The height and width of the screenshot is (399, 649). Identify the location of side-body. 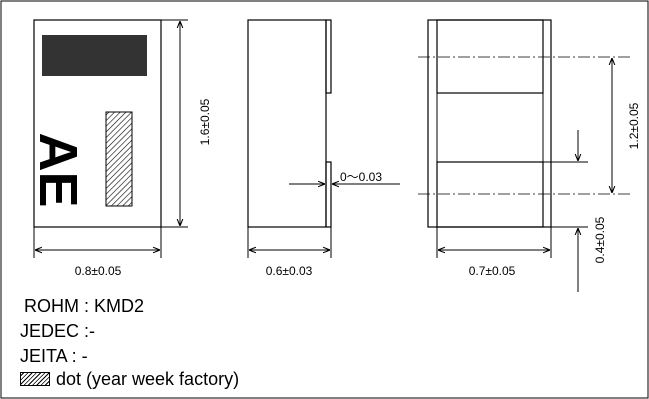
(287, 123).